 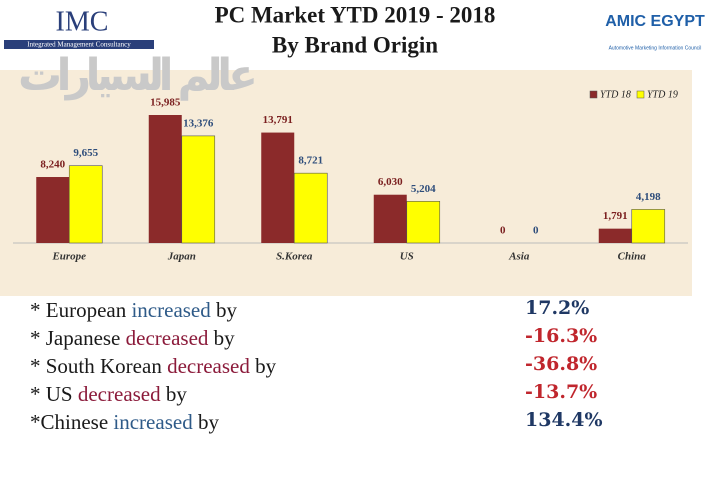 I want to click on x-tick-label: S.Korea, so click(x=294, y=257).